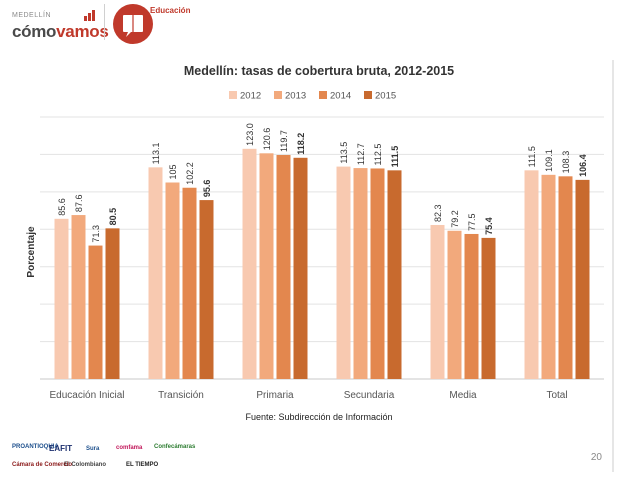 The image size is (638, 479). What do you see at coordinates (278, 95) in the screenshot?
I see `legend-swatch-2013` at bounding box center [278, 95].